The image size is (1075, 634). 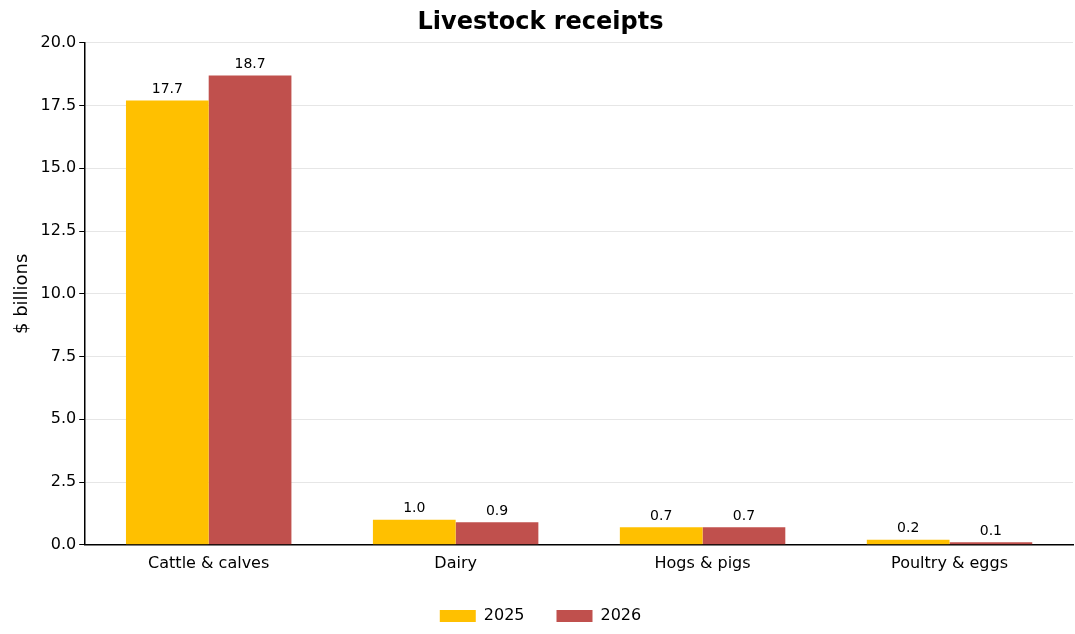 I want to click on x-tick-label: Hogs & pigs, so click(x=702, y=562).